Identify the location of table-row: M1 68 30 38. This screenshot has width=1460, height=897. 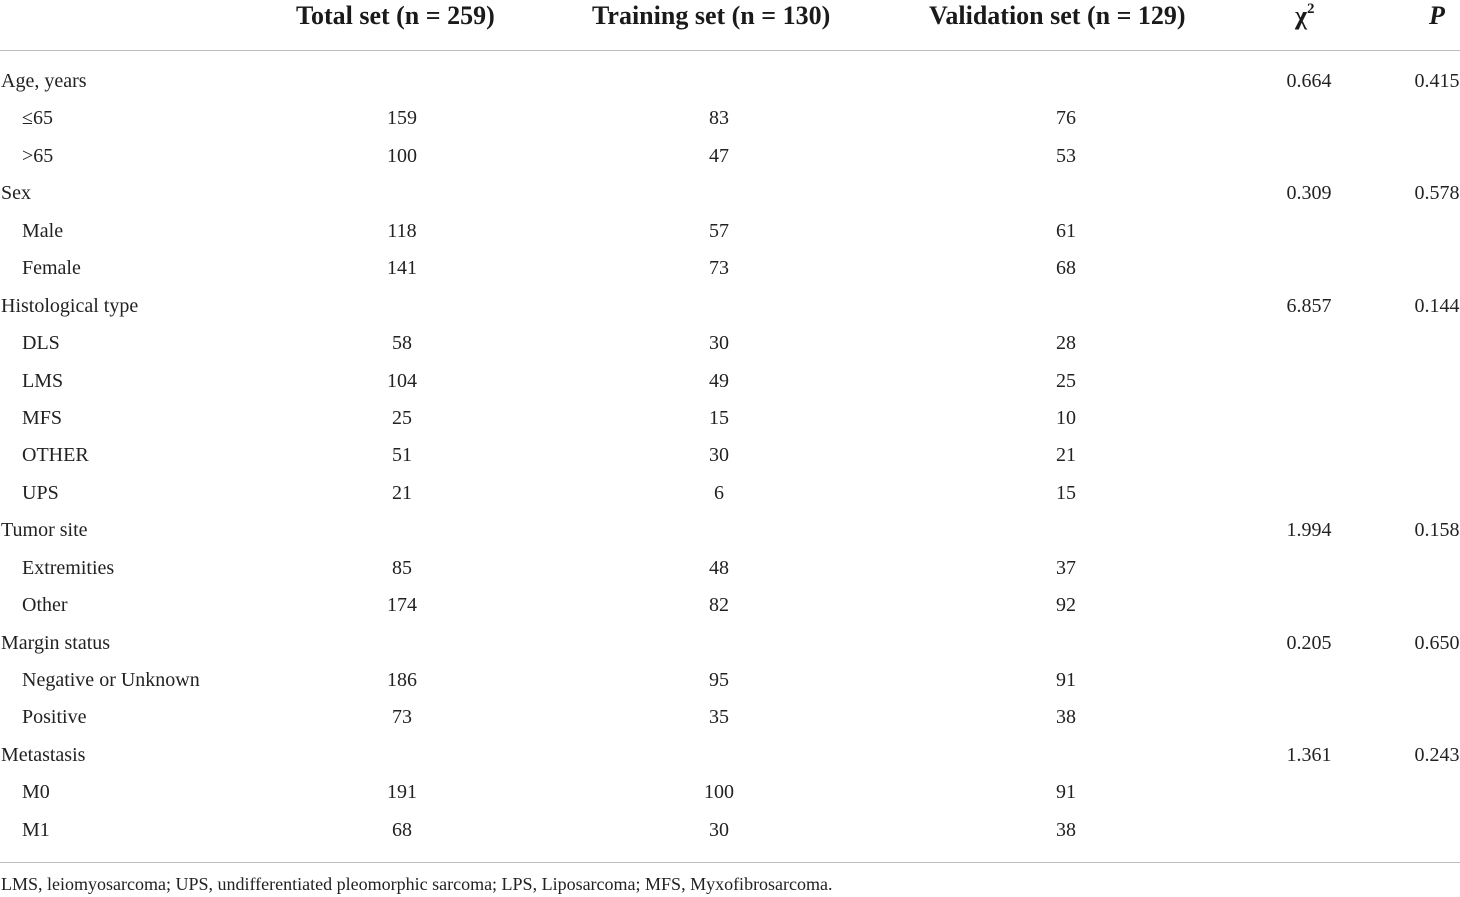
(730, 830).